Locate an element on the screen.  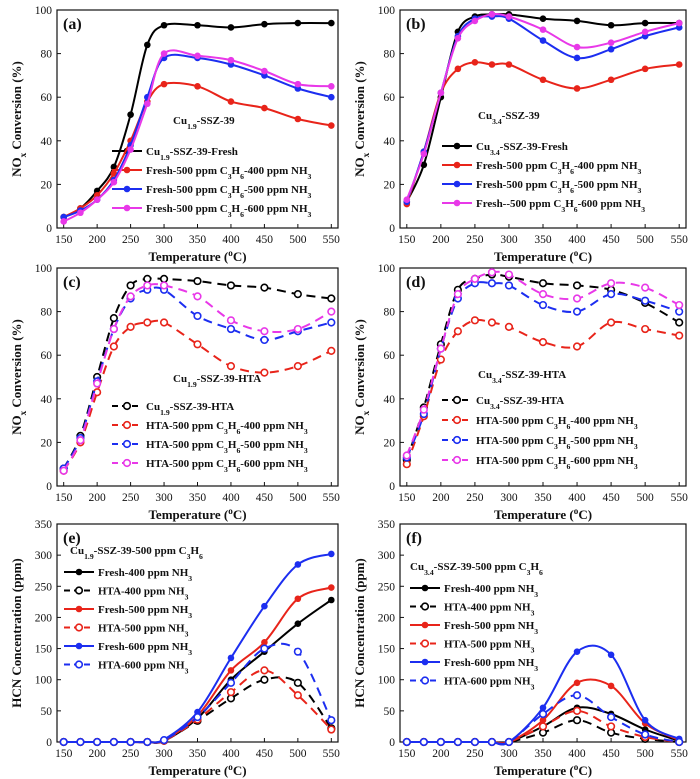
x-tick-label: 150 is located at coordinates (407, 240).